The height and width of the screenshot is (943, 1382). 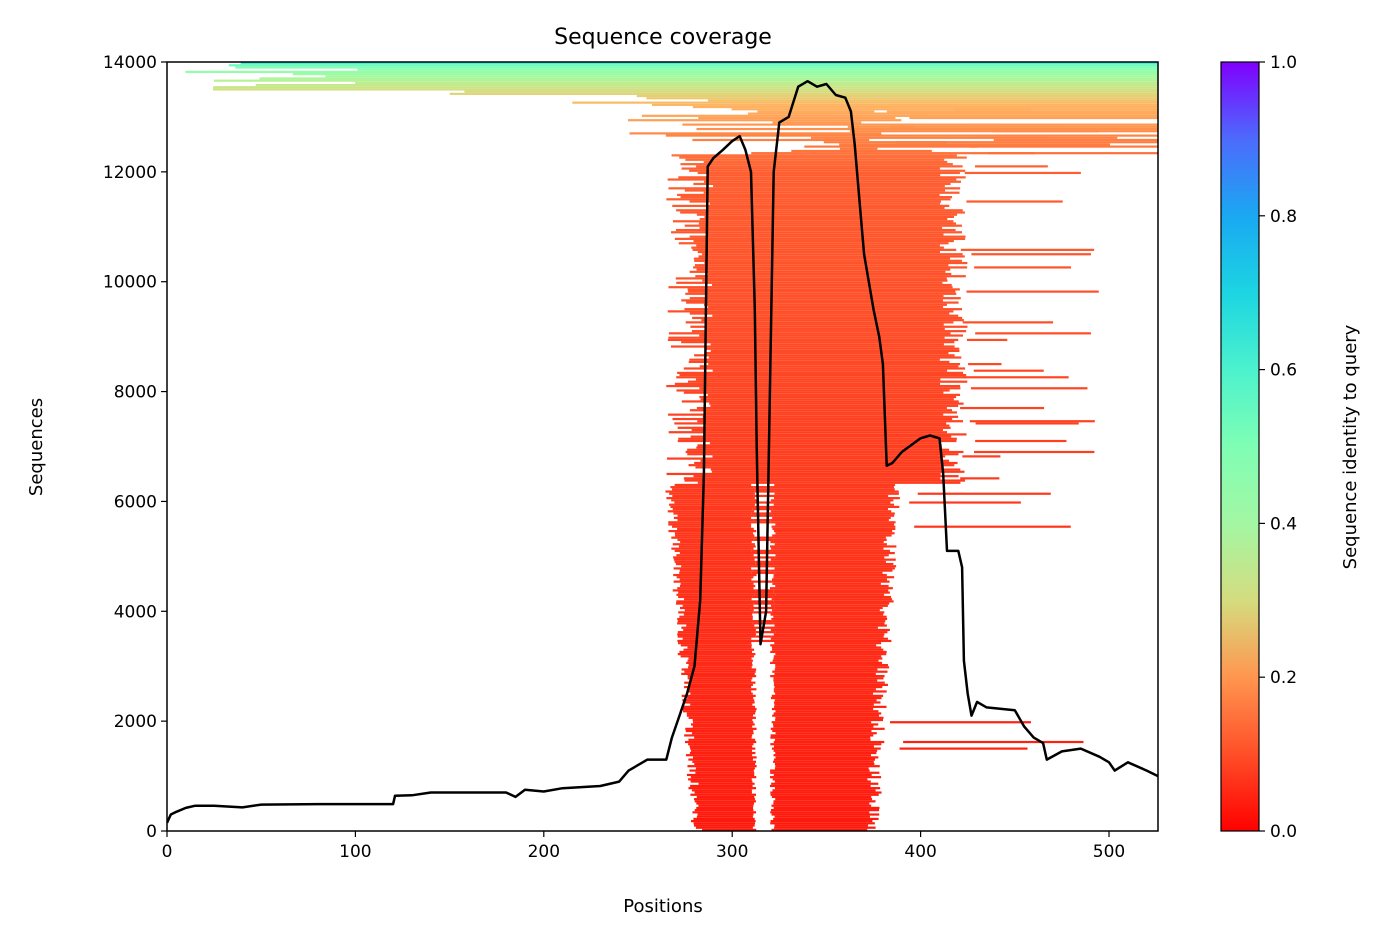 What do you see at coordinates (130, 283) in the screenshot?
I see `y-tick-label: 10000` at bounding box center [130, 283].